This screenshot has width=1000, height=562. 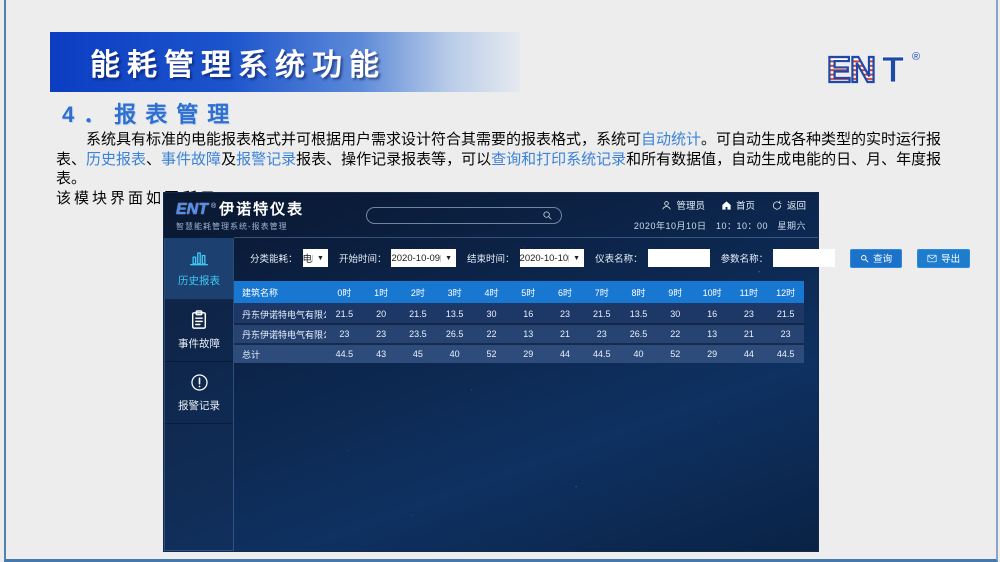 What do you see at coordinates (638, 354) in the screenshot?
I see `value-cell: 40` at bounding box center [638, 354].